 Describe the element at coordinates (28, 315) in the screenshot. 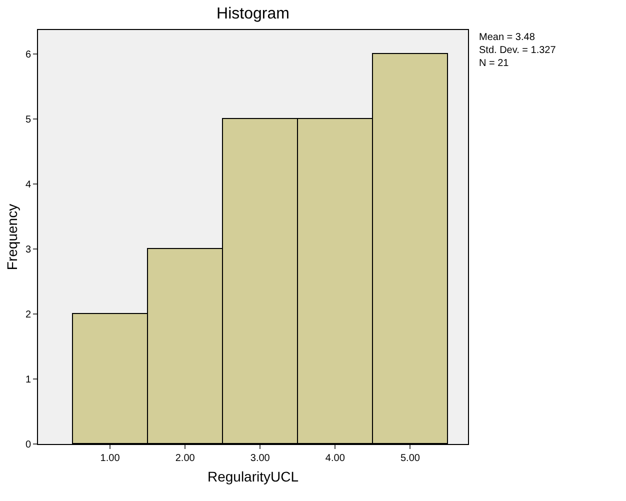

I see `y-tick-label: 2` at that location.